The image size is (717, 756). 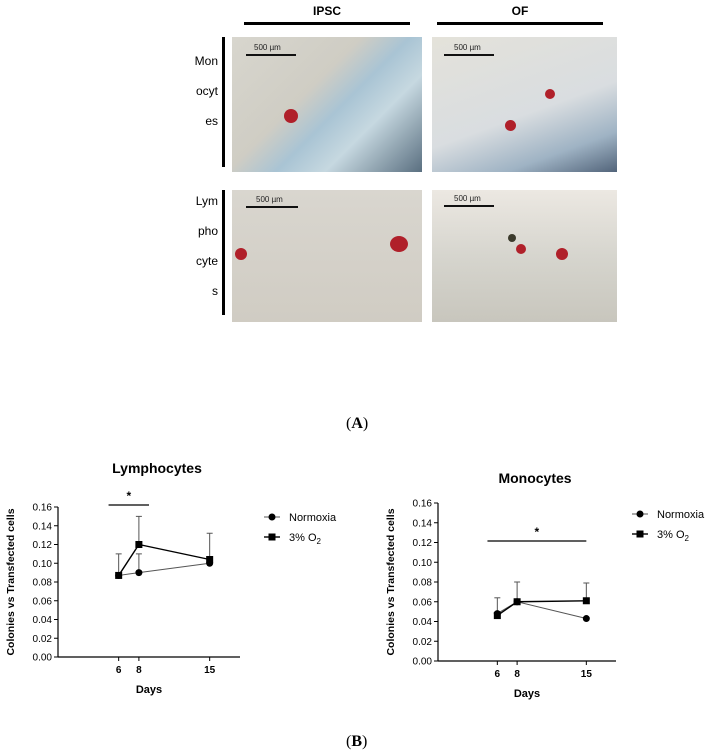 What do you see at coordinates (223, 102) in the screenshot?
I see `row-bar-monocytes` at bounding box center [223, 102].